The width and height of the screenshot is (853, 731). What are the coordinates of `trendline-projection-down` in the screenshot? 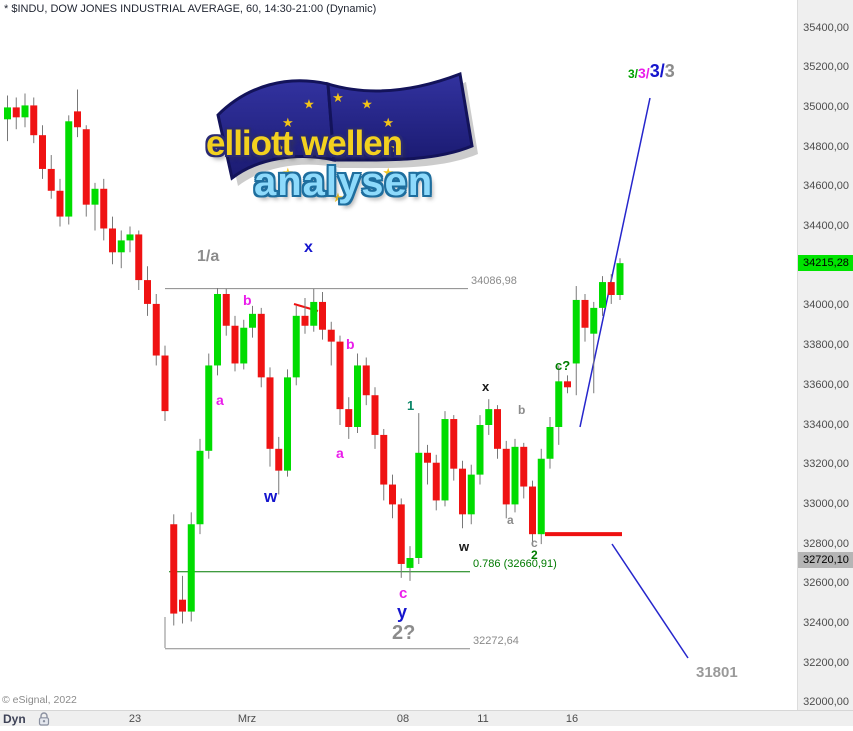 It's located at (650, 601).